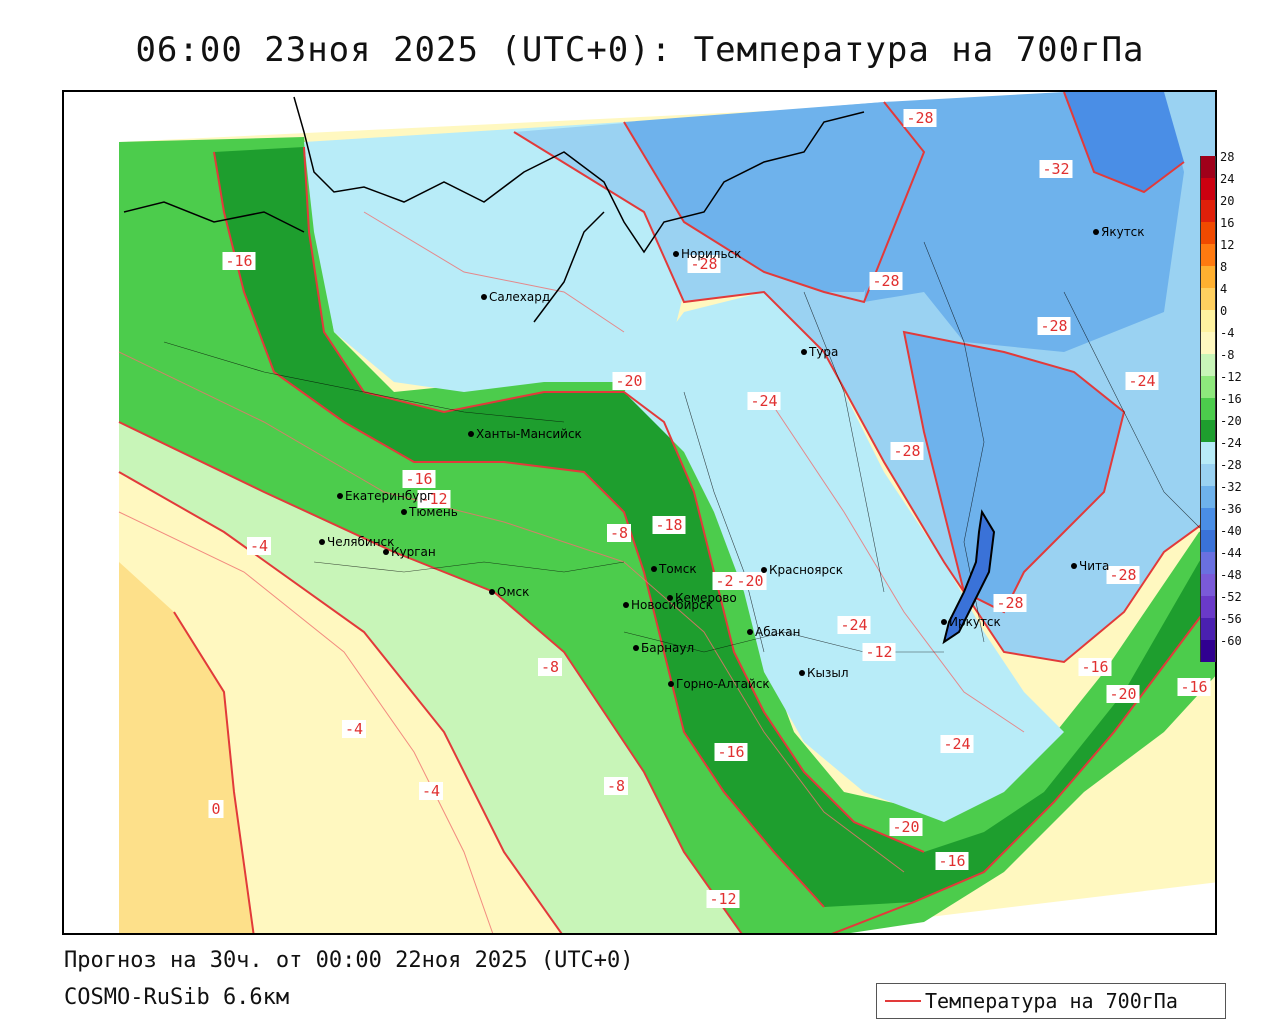 This screenshot has height=1024, width=1280. I want to click on city-label: Тюмень, so click(433, 512).